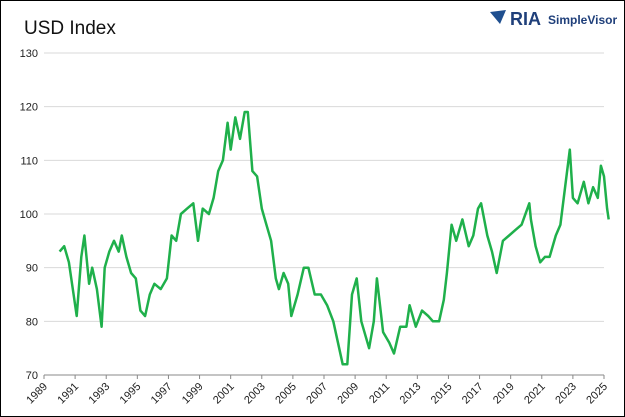 The image size is (625, 417). I want to click on y-tick-label: 80, so click(32, 322).